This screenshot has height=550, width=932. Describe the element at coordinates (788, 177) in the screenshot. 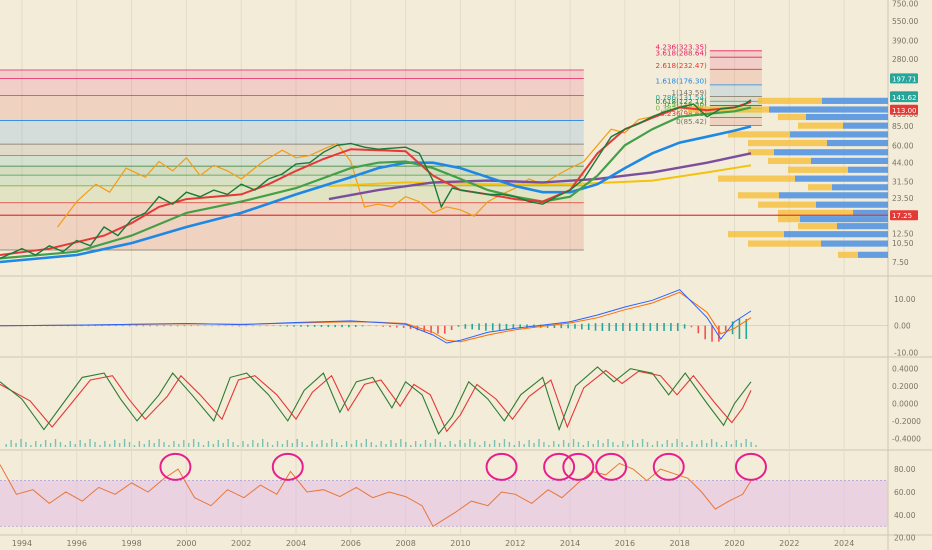

I see `volume-profile` at that location.